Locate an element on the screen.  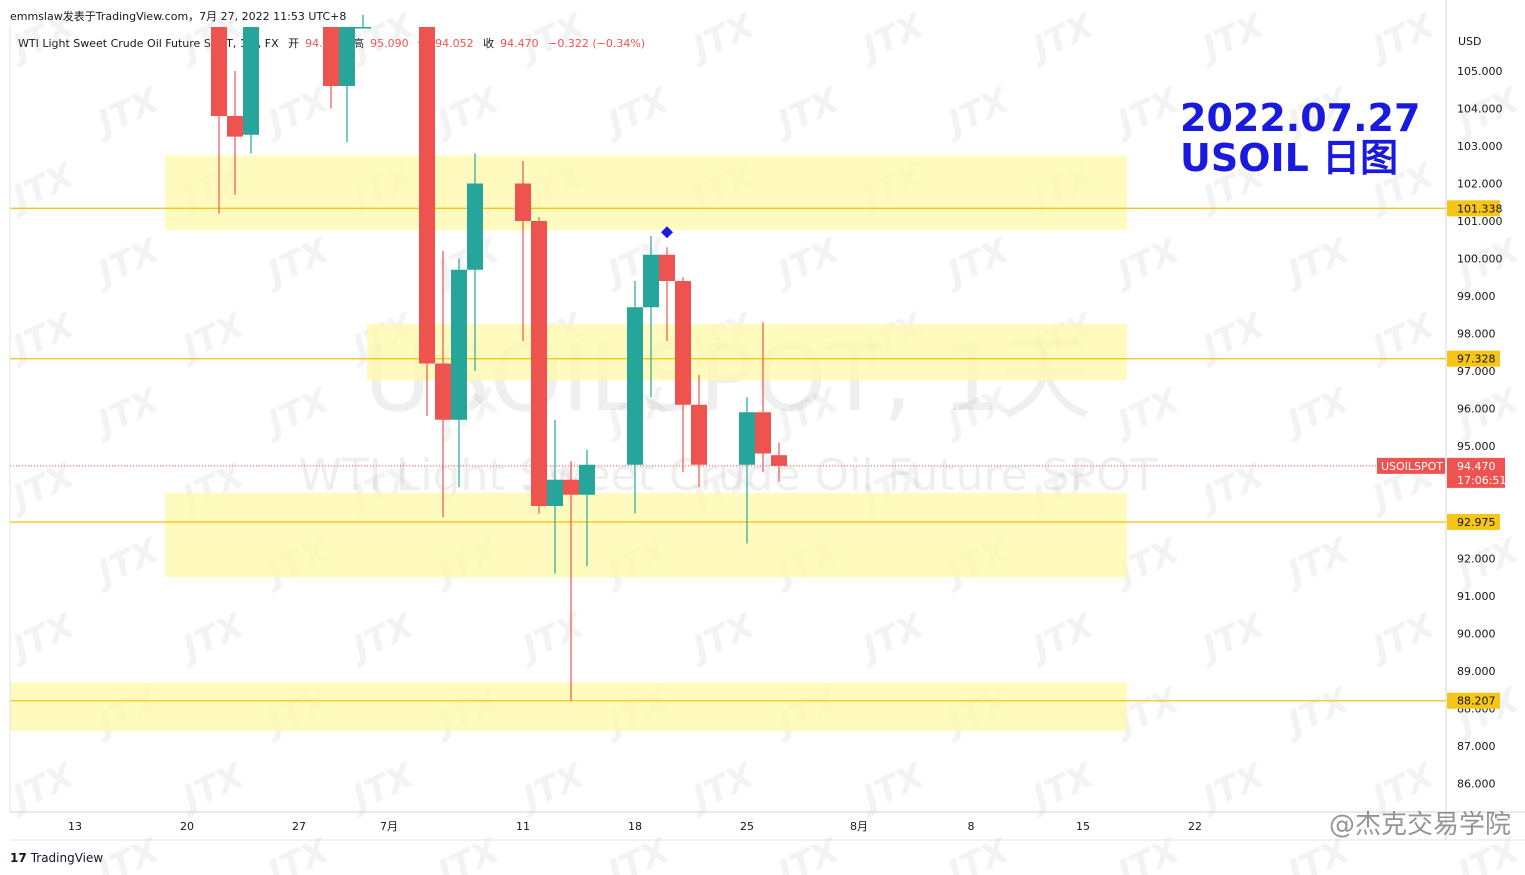
markers is located at coordinates (667, 232).